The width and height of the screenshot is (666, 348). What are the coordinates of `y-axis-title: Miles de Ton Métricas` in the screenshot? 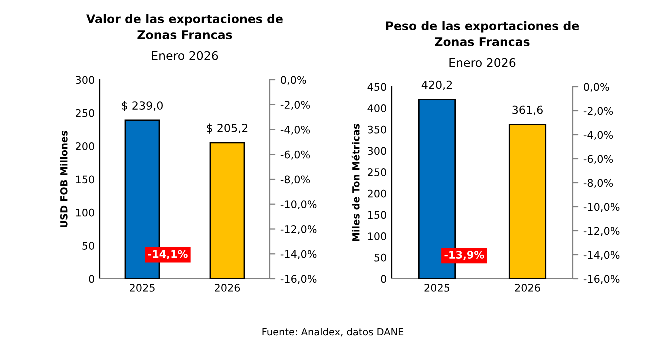 It's located at (356, 183).